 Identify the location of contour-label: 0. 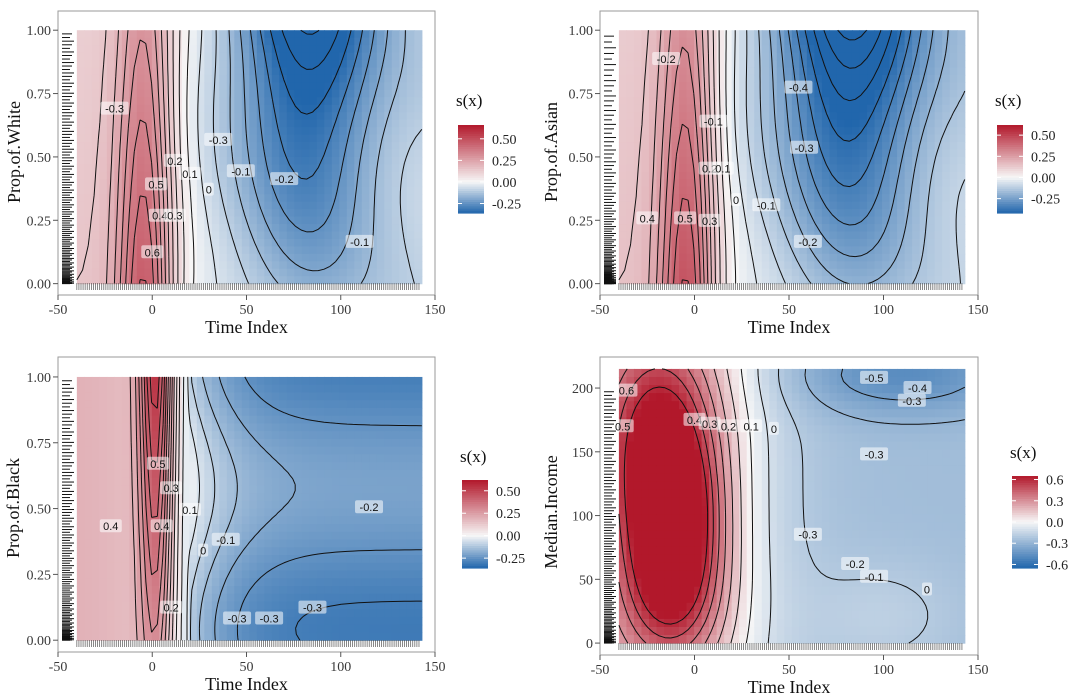
(736, 201).